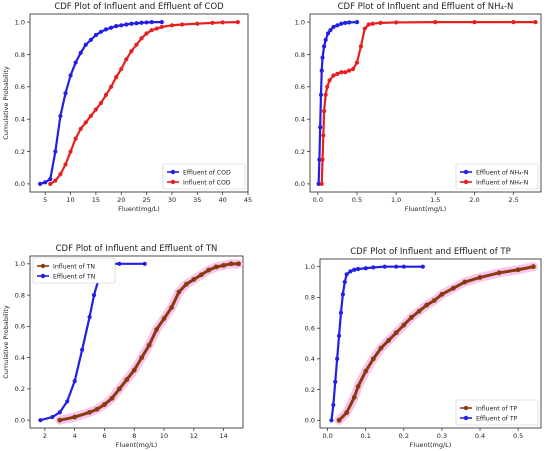 This screenshot has height=451, width=550. Describe the element at coordinates (134, 436) in the screenshot. I see `x-tick-label: 8` at that location.